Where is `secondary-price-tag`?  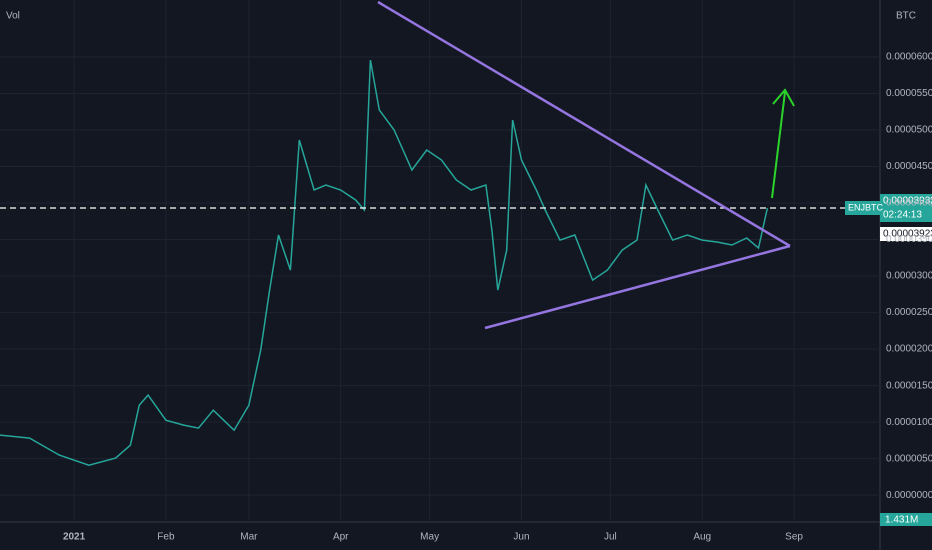
secondary-price-tag is located at coordinates (906, 234).